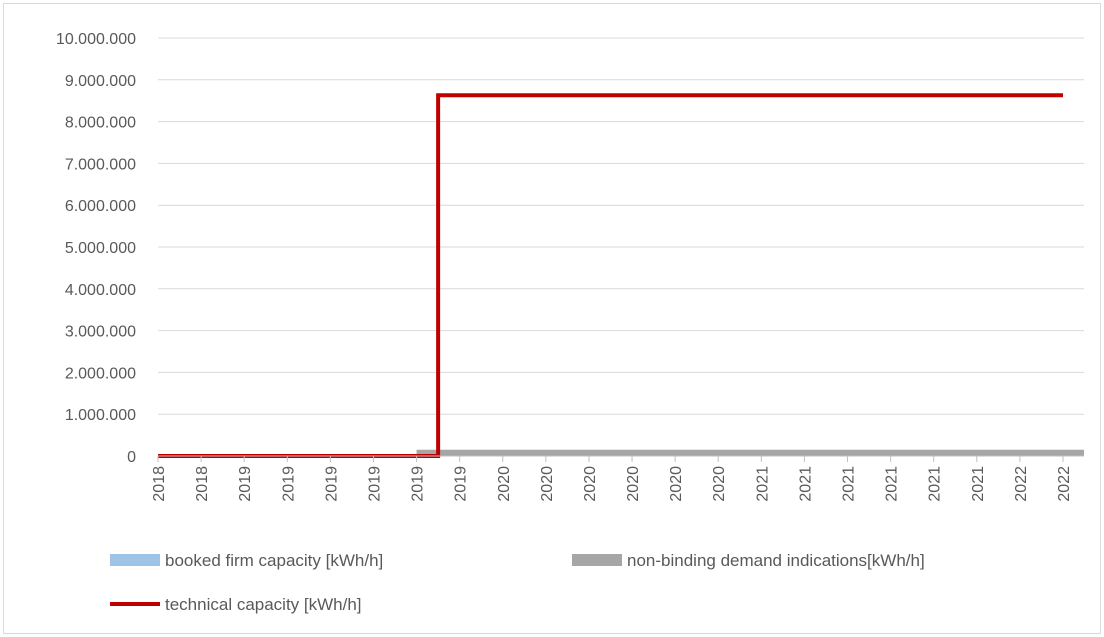  Describe the element at coordinates (100, 164) in the screenshot. I see `y-tick-label: 7.000.000` at that location.